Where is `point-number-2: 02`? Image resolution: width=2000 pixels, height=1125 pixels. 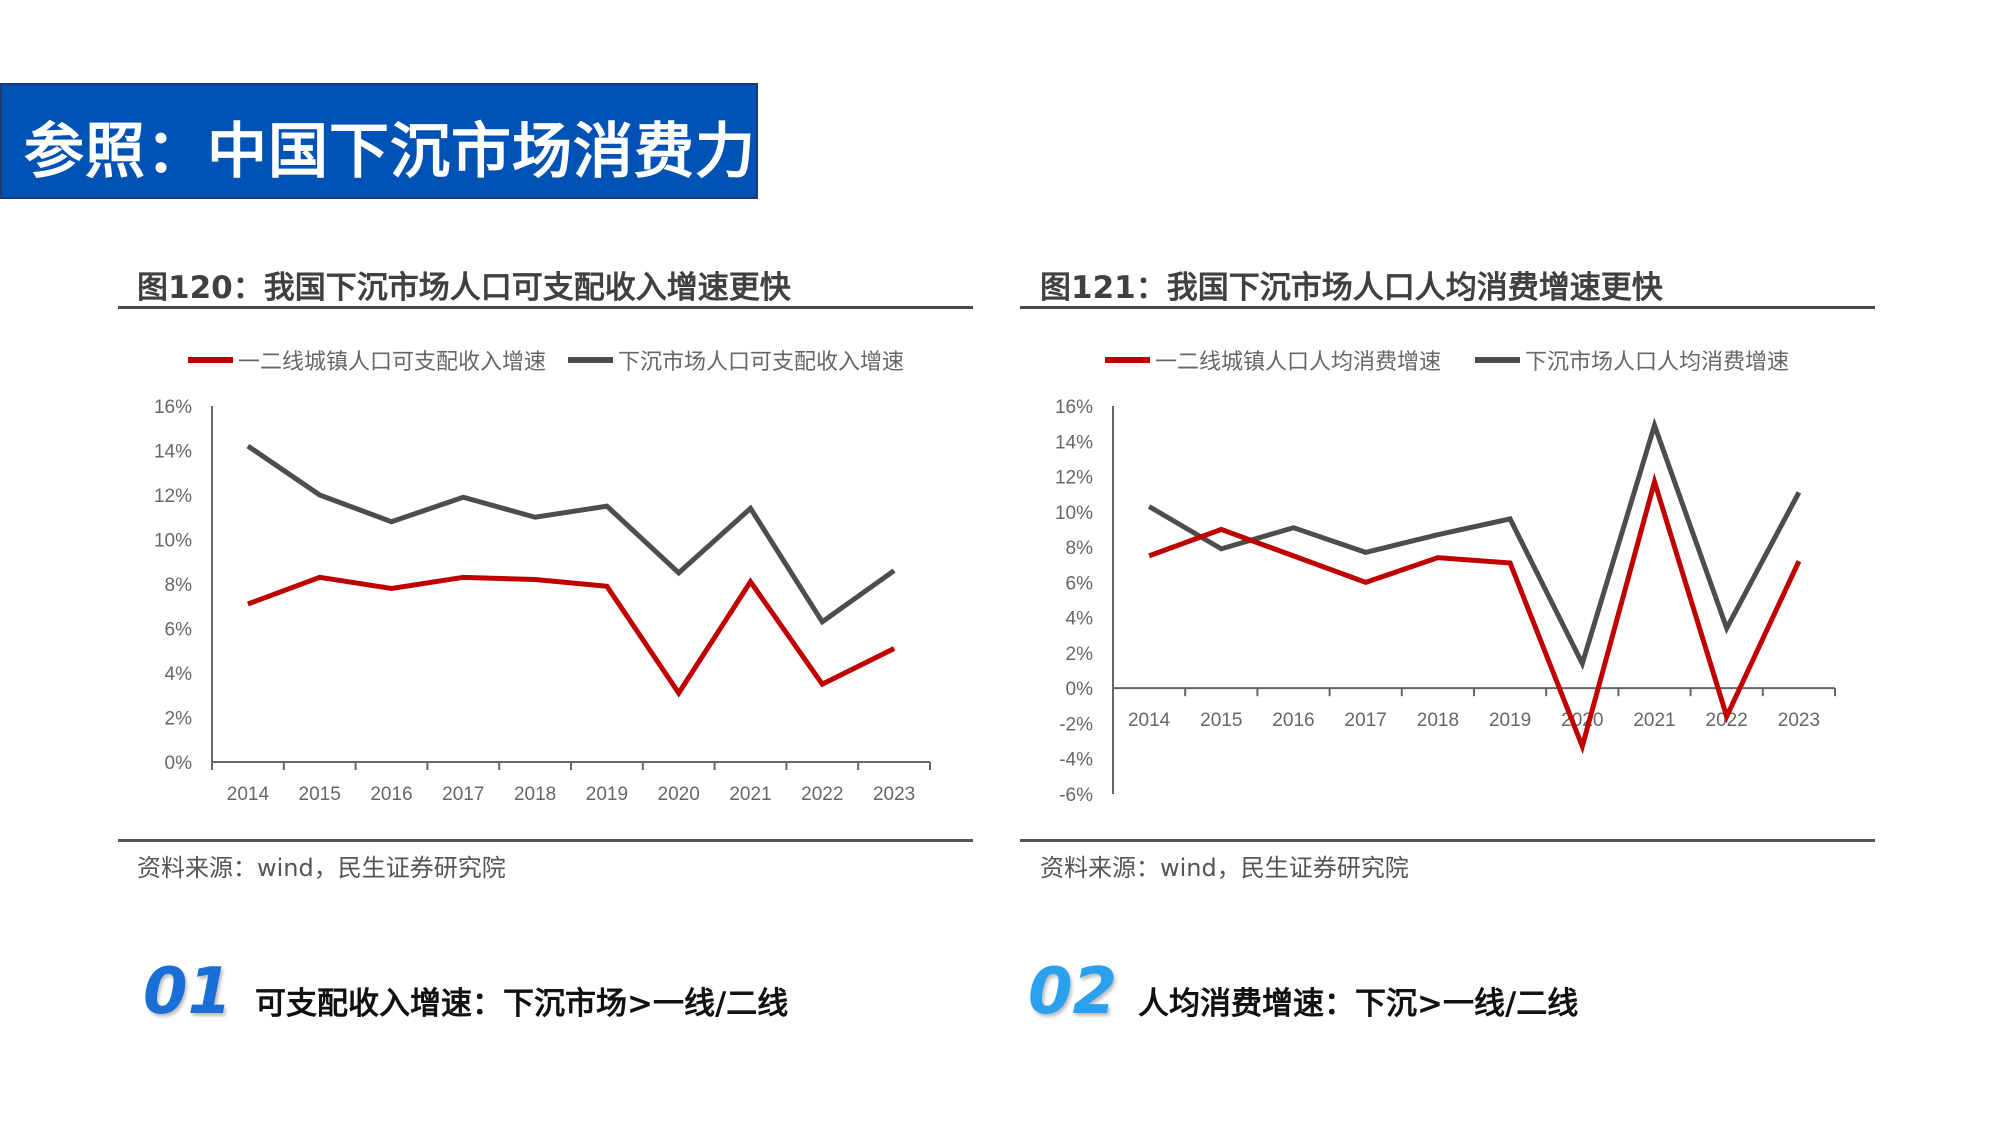
point-number-2: 02 is located at coordinates (1073, 992).